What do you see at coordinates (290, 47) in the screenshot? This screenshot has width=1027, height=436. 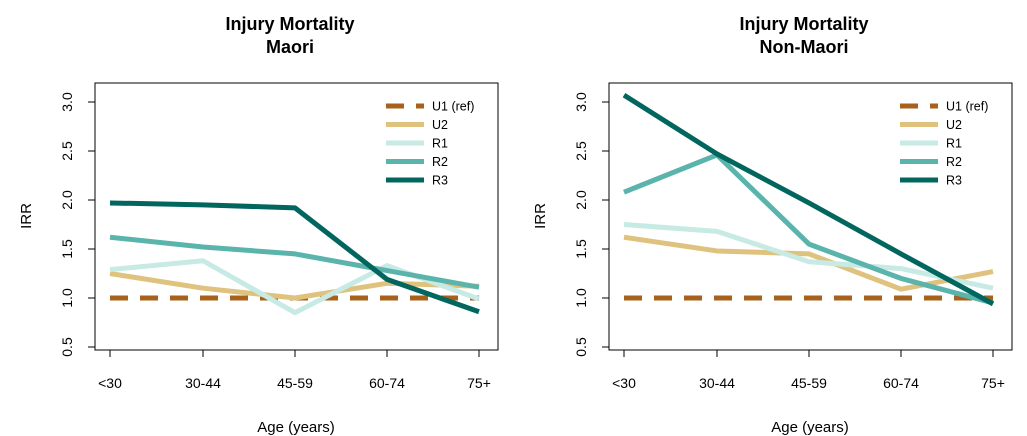 I see `chart-subtitle: Maori` at bounding box center [290, 47].